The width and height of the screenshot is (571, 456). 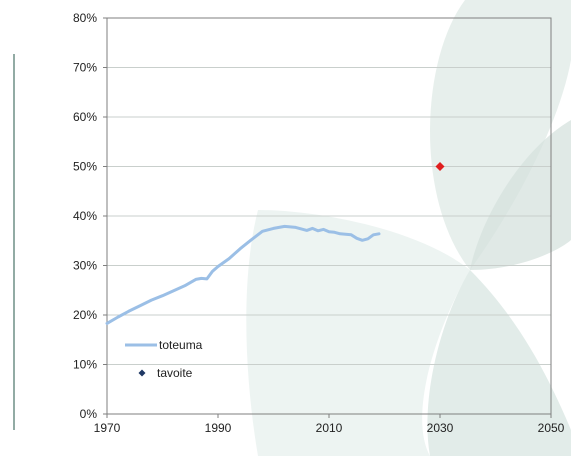 I want to click on y-tick-label: 10%, so click(x=85, y=365).